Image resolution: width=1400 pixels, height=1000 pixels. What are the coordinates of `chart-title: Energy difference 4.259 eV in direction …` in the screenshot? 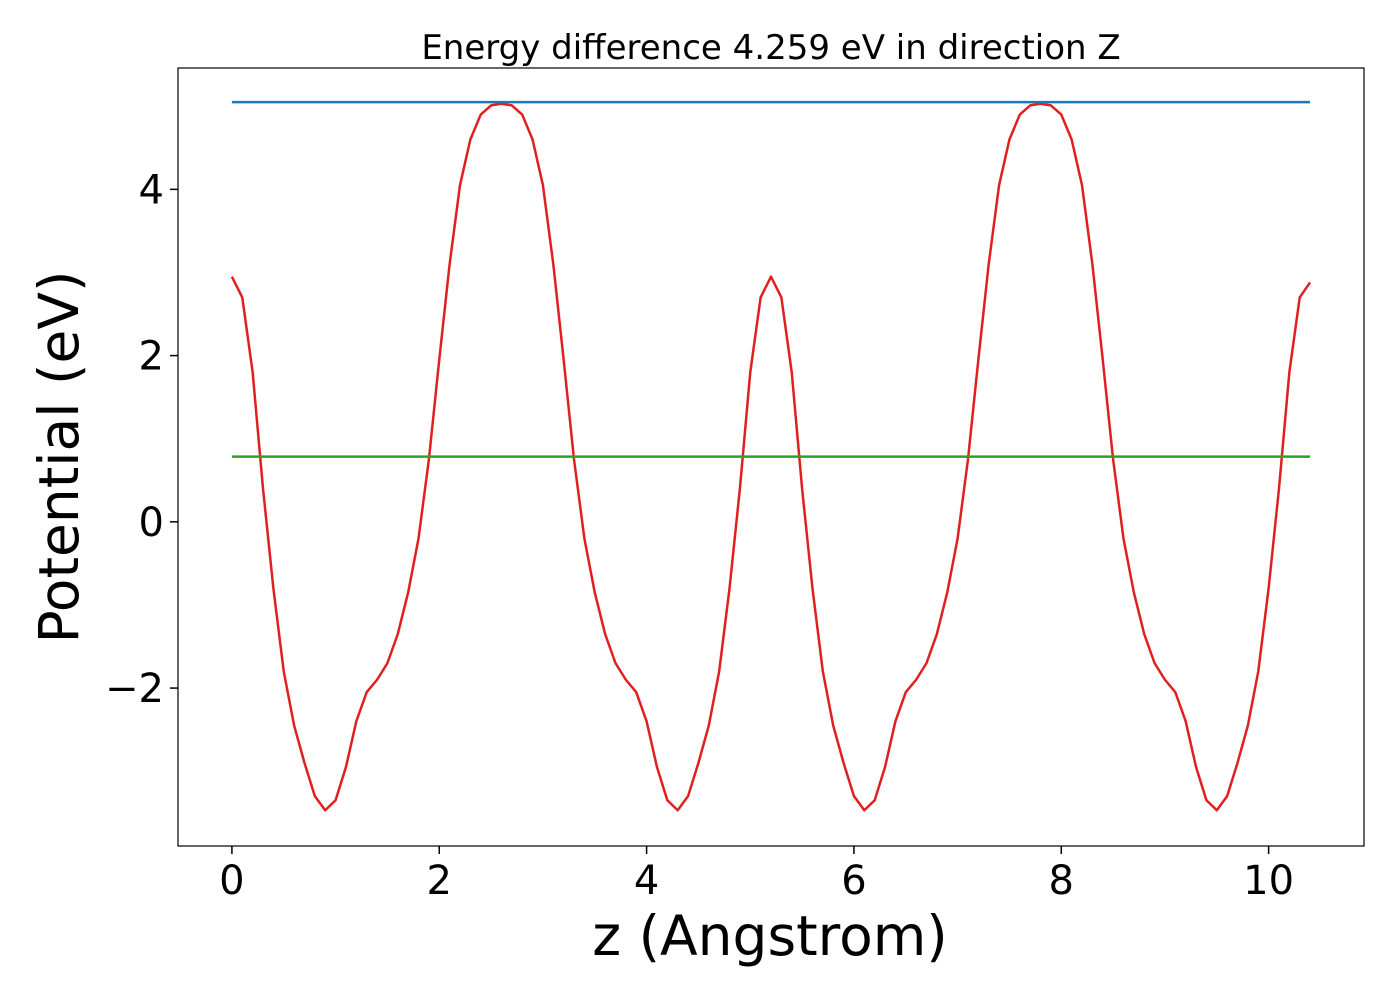 It's located at (770, 48).